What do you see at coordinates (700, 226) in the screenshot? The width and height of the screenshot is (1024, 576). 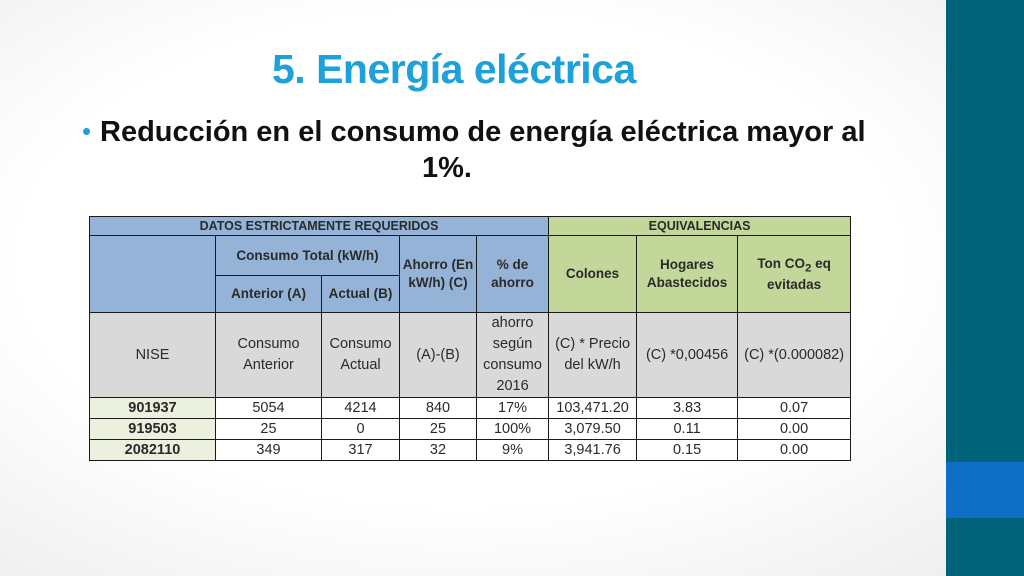 I see `group-header-equivalencias: EQUIVALENCIAS` at bounding box center [700, 226].